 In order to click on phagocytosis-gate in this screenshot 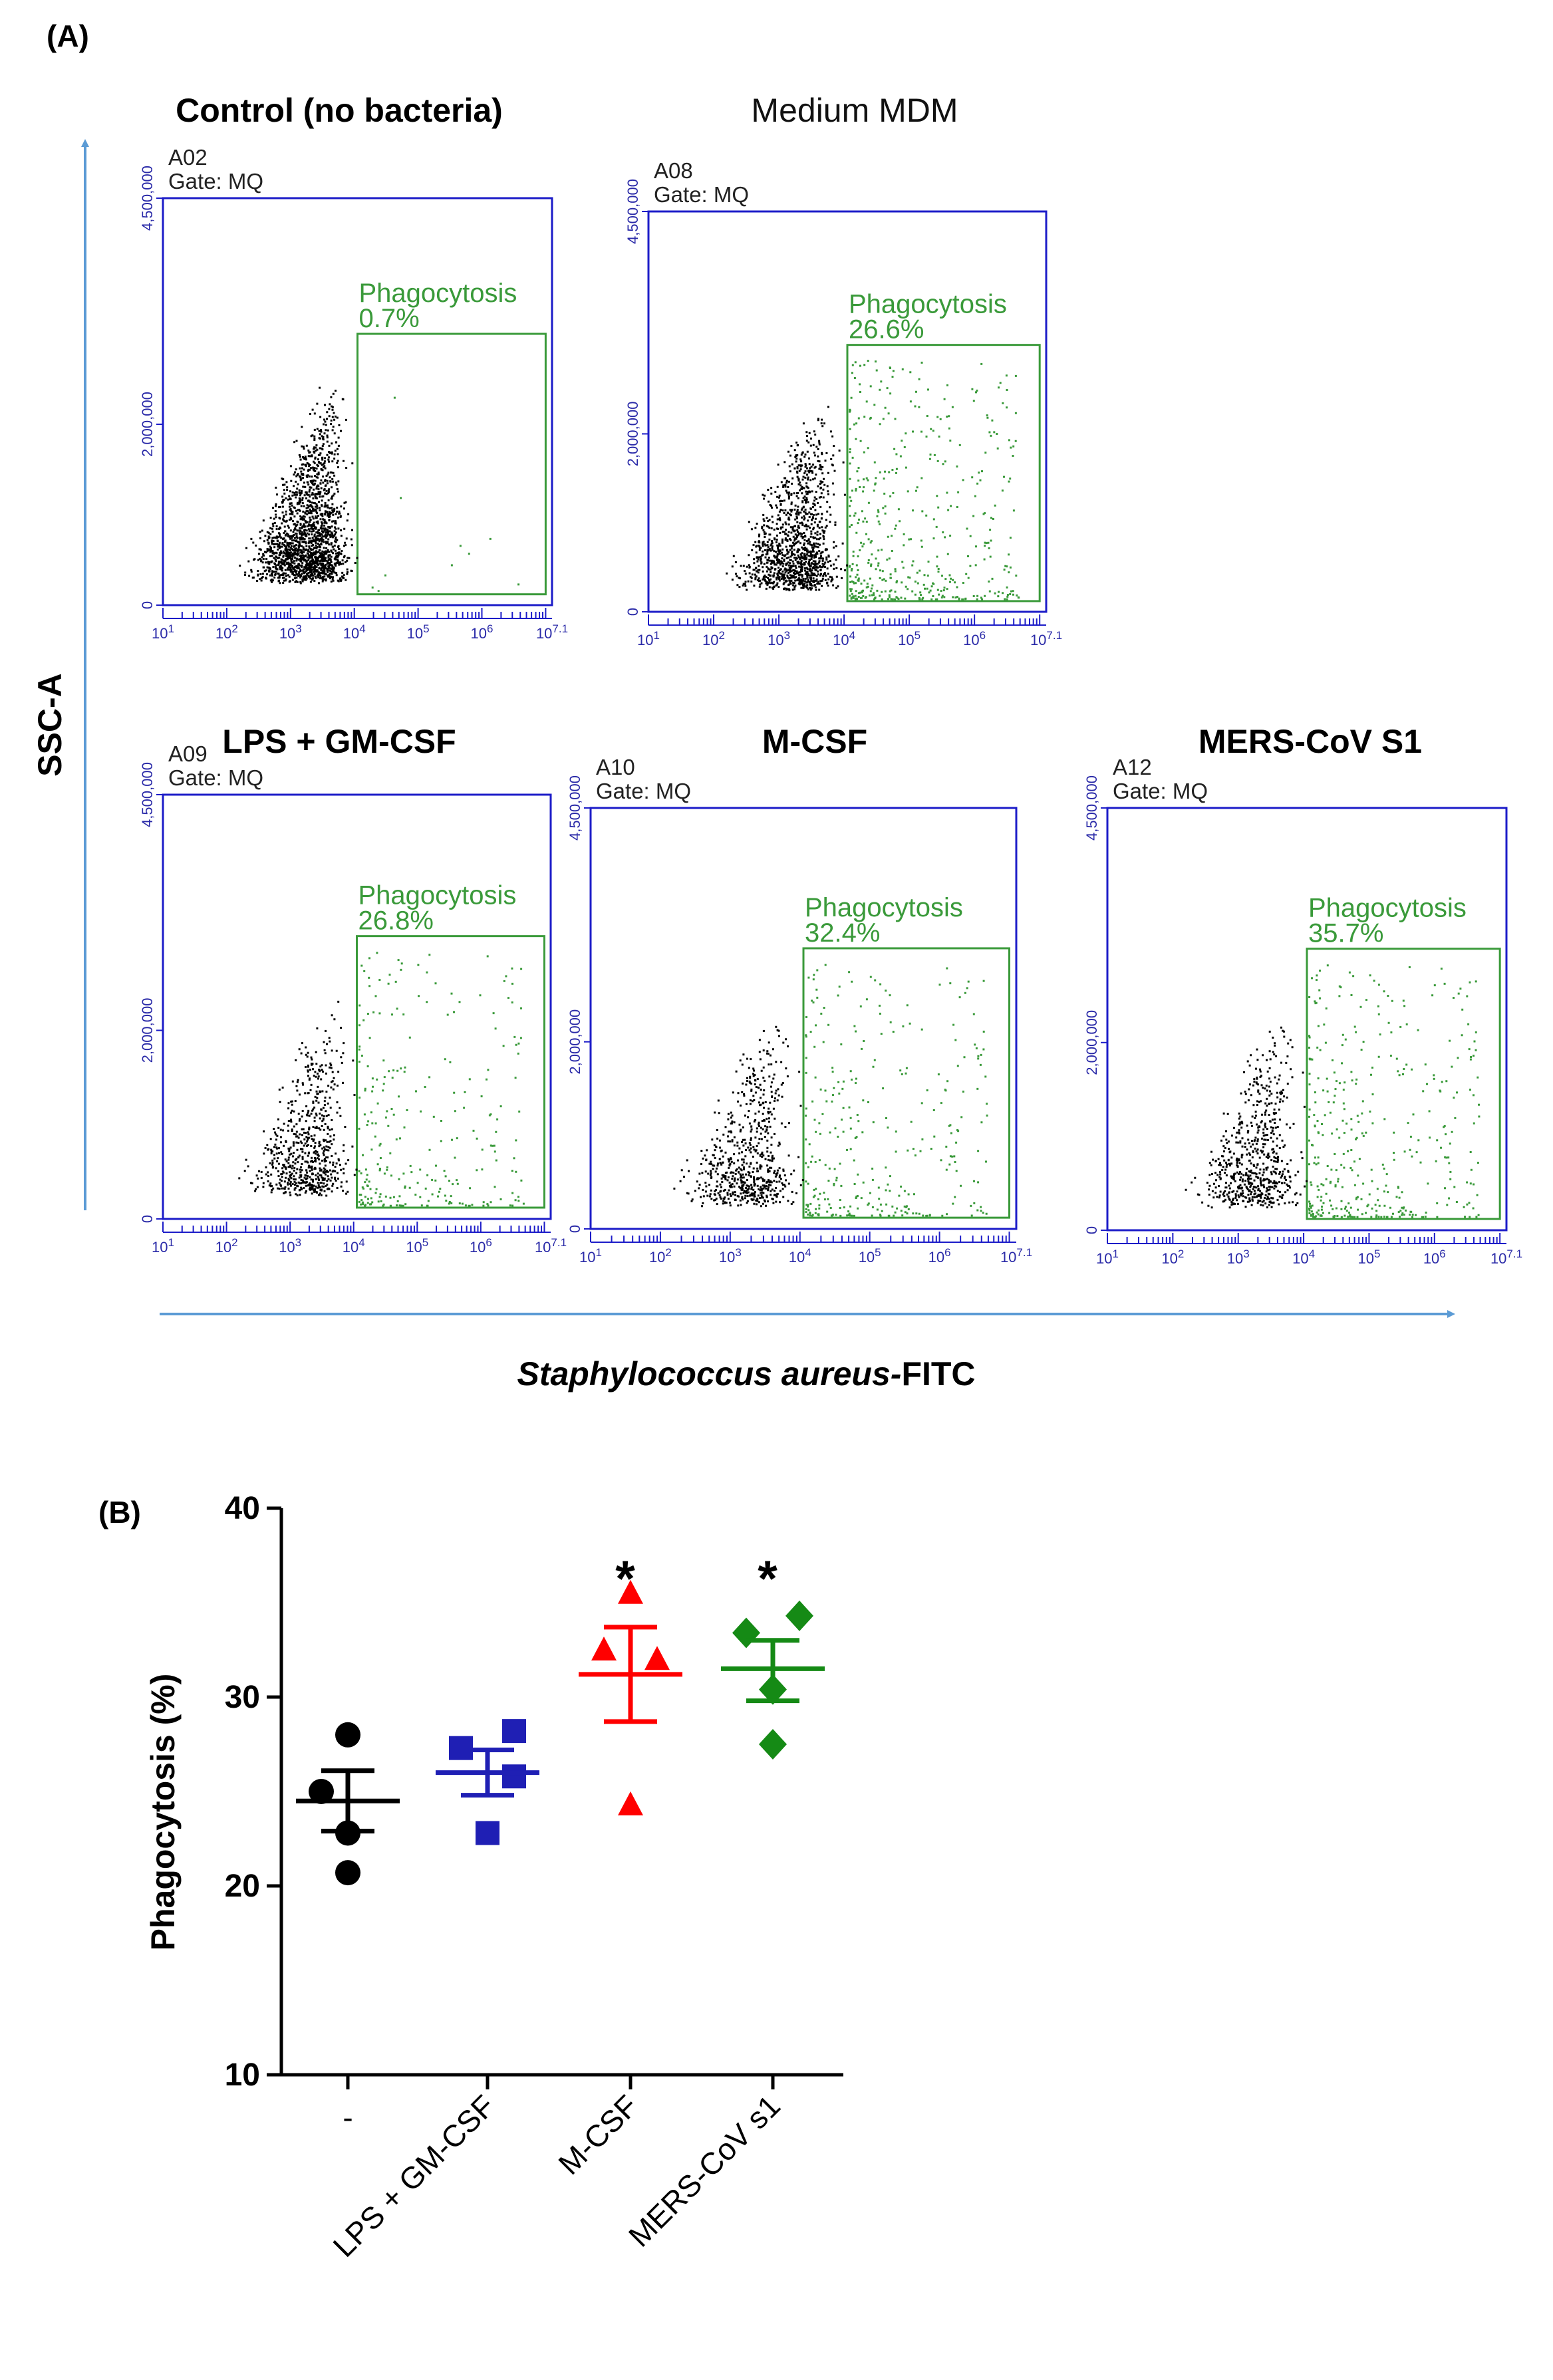, I will do `click(944, 473)`.